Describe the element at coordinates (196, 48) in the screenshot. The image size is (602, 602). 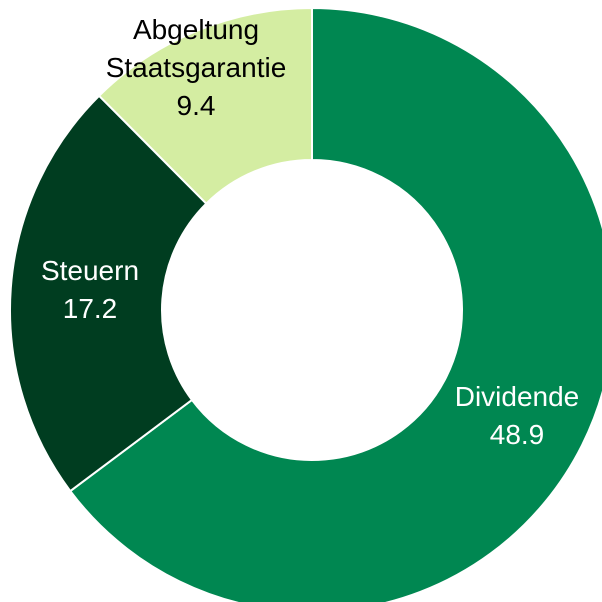
I see `slice-name: Abgeltung Staatsgarantie` at that location.